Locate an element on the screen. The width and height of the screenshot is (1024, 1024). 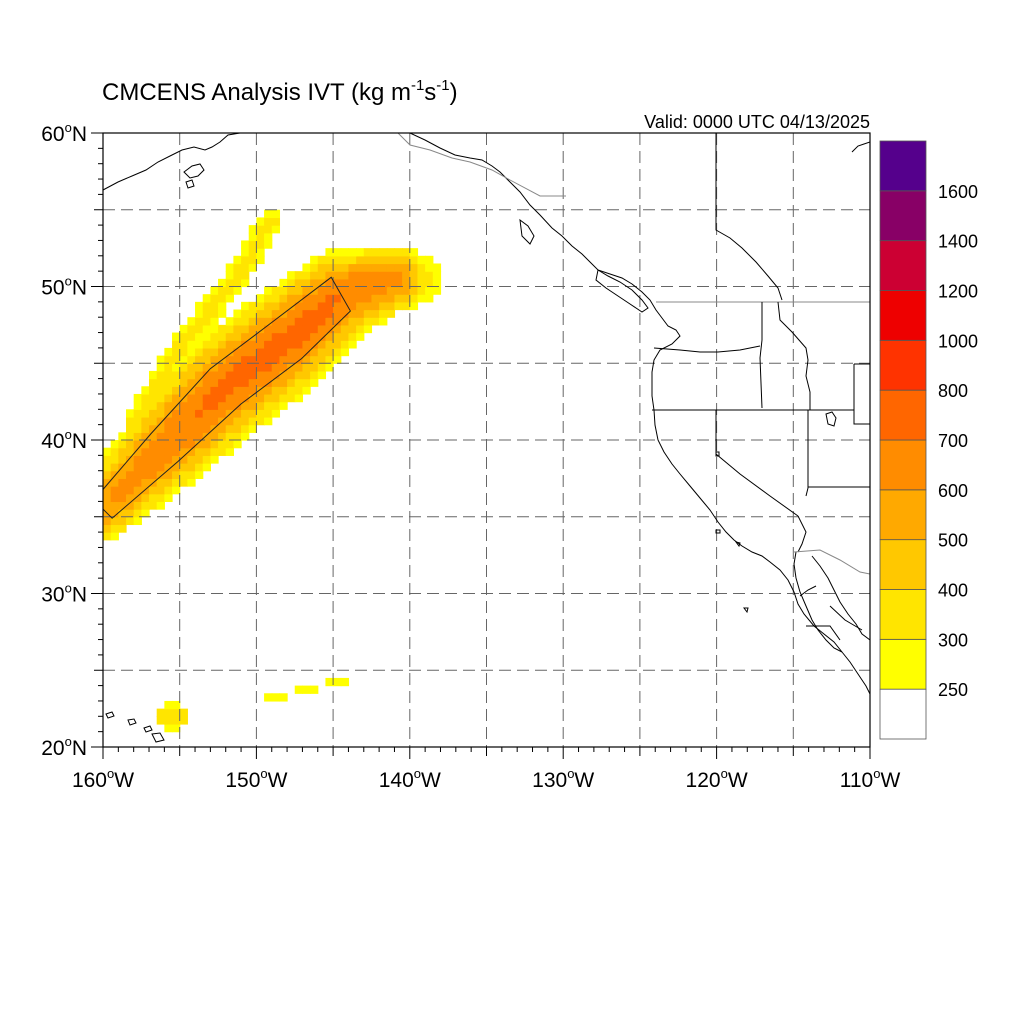
lon-label: 150oW is located at coordinates (256, 779).